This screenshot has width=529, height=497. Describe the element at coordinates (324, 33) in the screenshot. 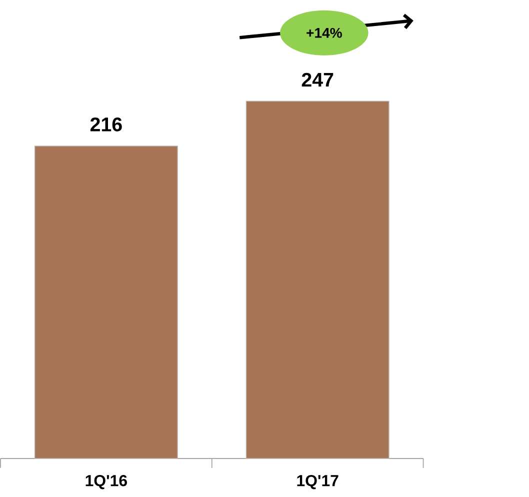

I see `text: +14%` at that location.